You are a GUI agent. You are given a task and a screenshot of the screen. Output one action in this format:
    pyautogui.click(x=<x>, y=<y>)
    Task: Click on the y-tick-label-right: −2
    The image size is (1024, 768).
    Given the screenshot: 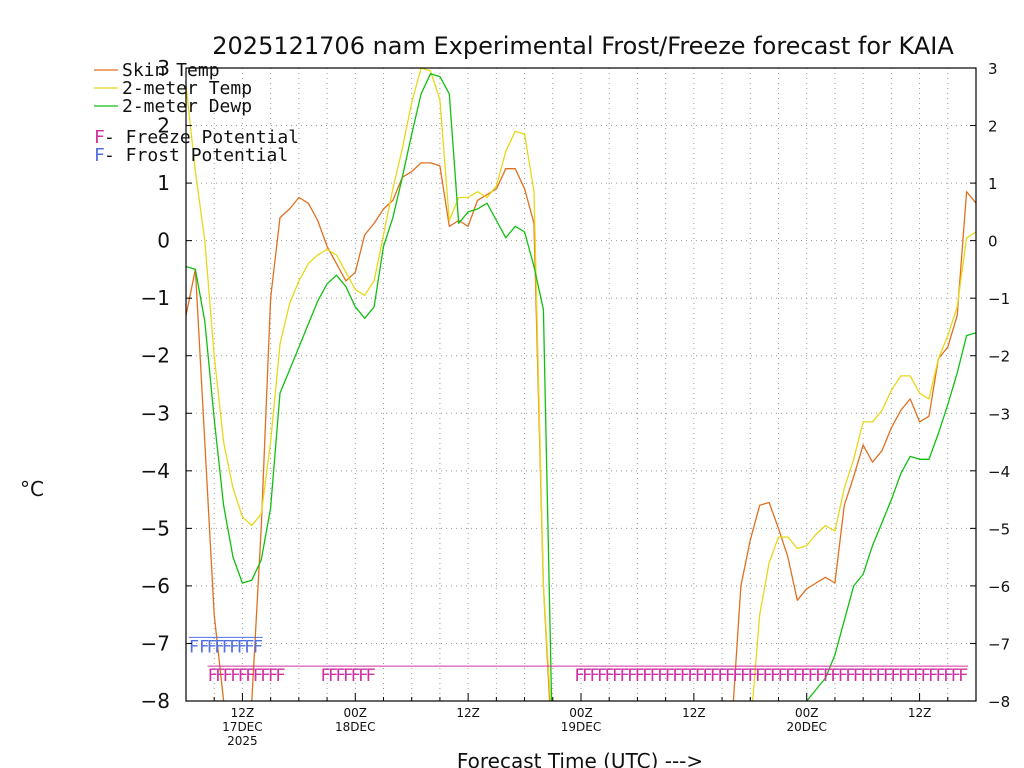 What is the action you would take?
    pyautogui.click(x=999, y=357)
    